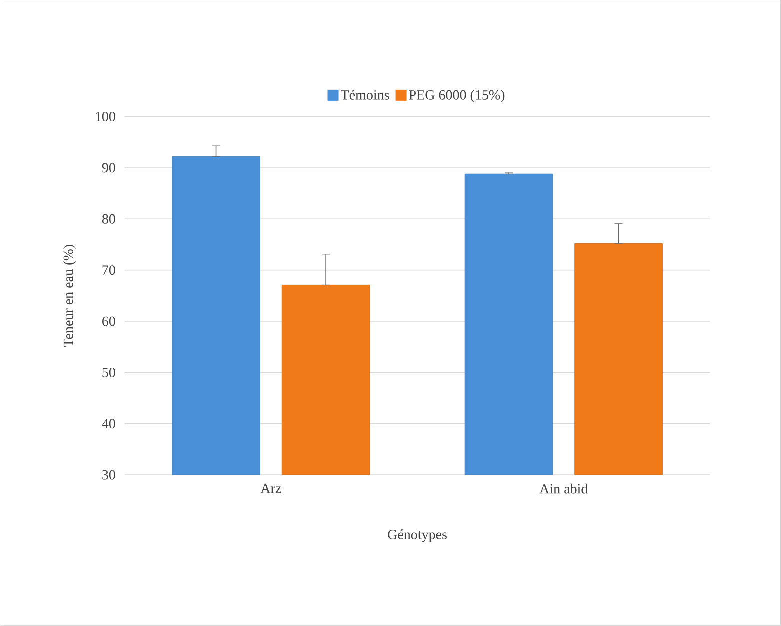 Image resolution: width=781 pixels, height=626 pixels. What do you see at coordinates (109, 168) in the screenshot?
I see `y-tick-label: 90` at bounding box center [109, 168].